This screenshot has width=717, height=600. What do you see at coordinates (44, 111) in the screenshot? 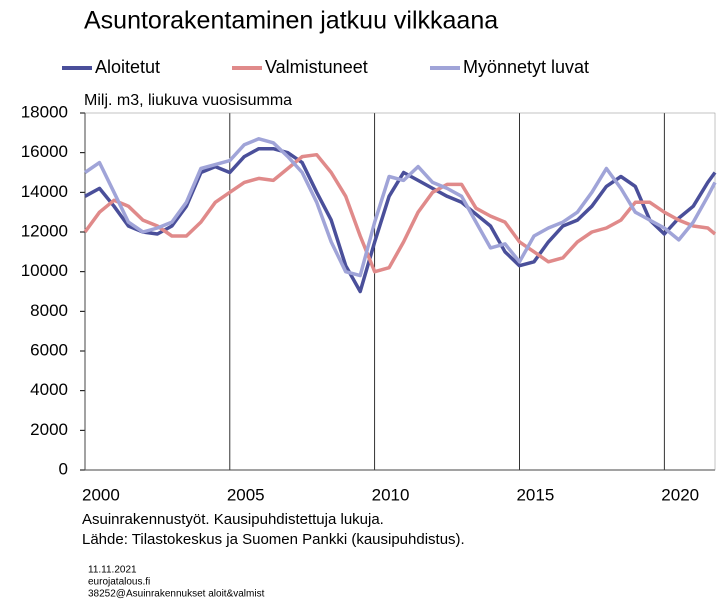
I see `y-tick-label: 18000` at bounding box center [44, 111].